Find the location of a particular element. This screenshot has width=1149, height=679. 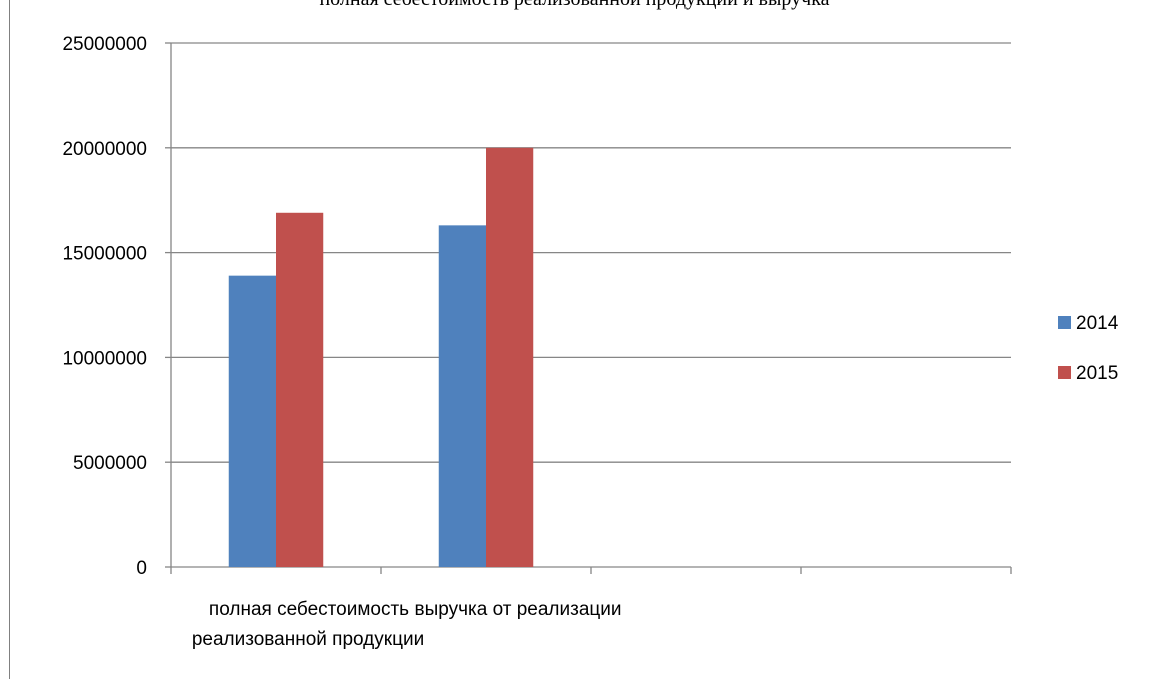

legend-label-2014: 2014 is located at coordinates (1097, 323).